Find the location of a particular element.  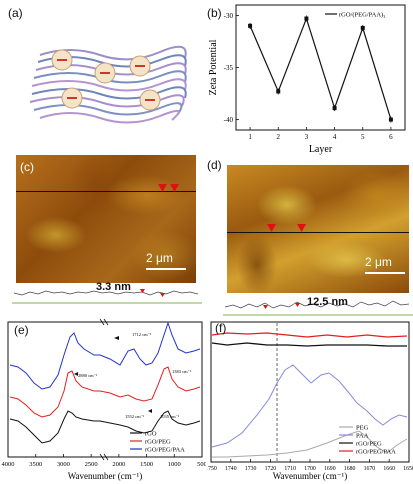

x-tick-label: 2 is located at coordinates (279, 137).